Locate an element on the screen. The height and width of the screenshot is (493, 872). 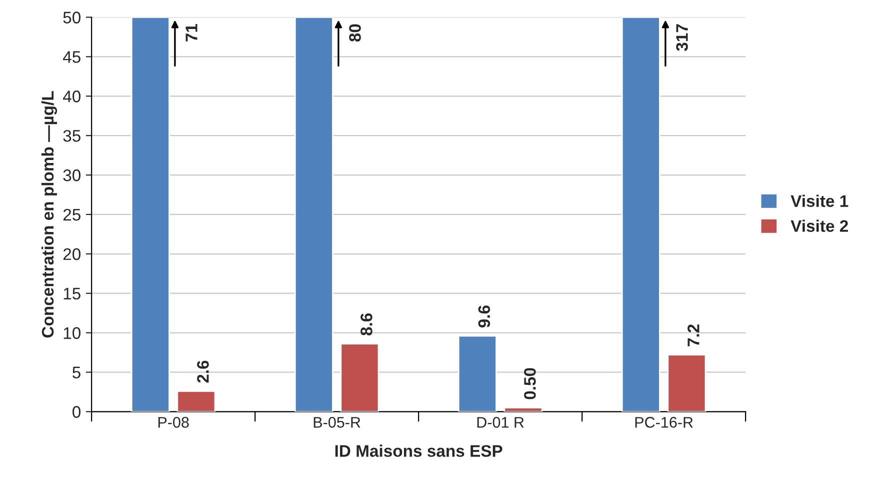
data-label: 2.6 is located at coordinates (203, 371).